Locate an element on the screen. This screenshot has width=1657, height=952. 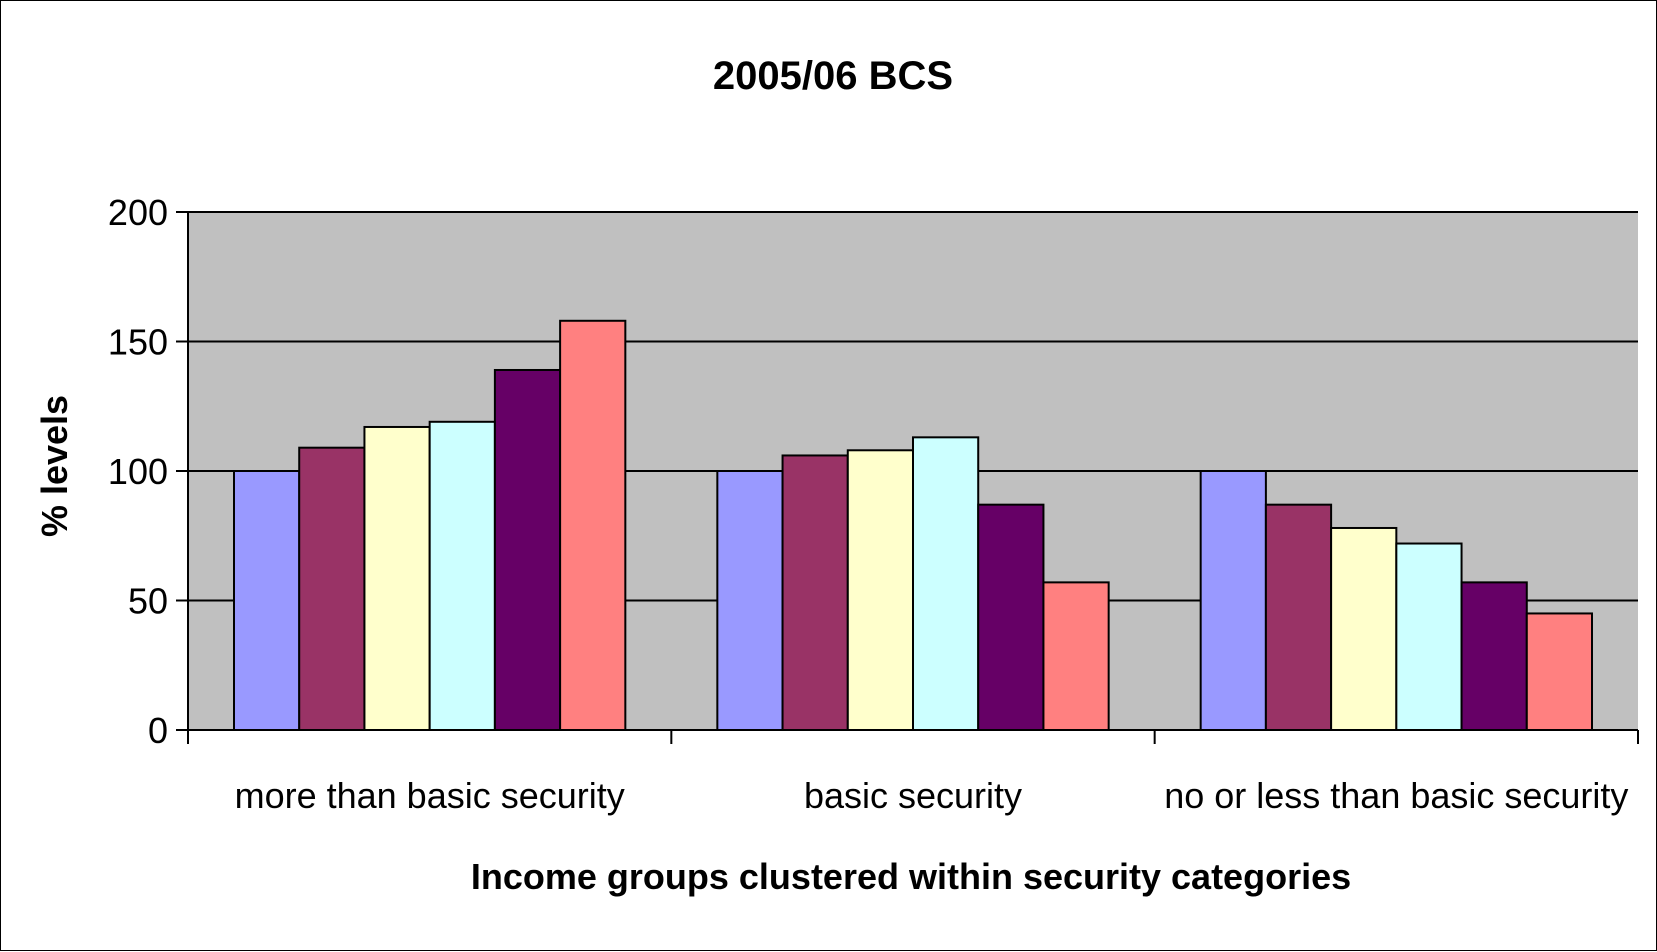
y-tick-label: 50 is located at coordinates (148, 601).